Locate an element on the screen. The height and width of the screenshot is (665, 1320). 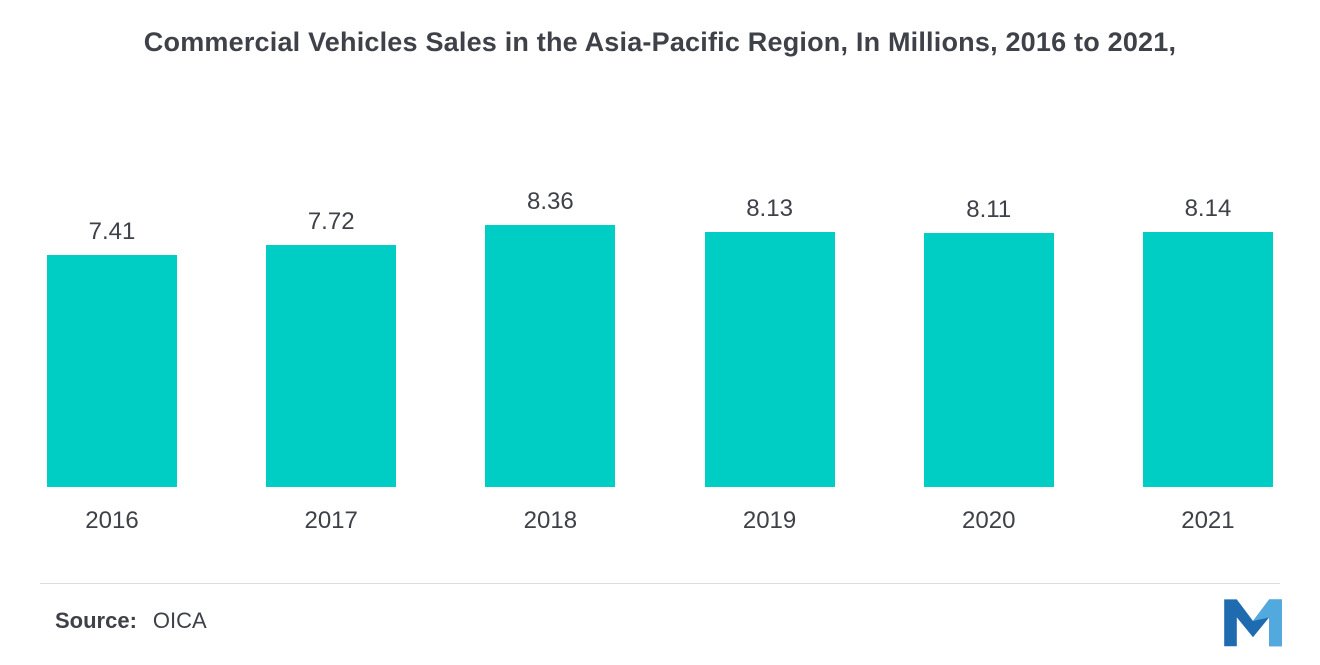
bar-group: 8.14 2021 is located at coordinates (1207, 365).